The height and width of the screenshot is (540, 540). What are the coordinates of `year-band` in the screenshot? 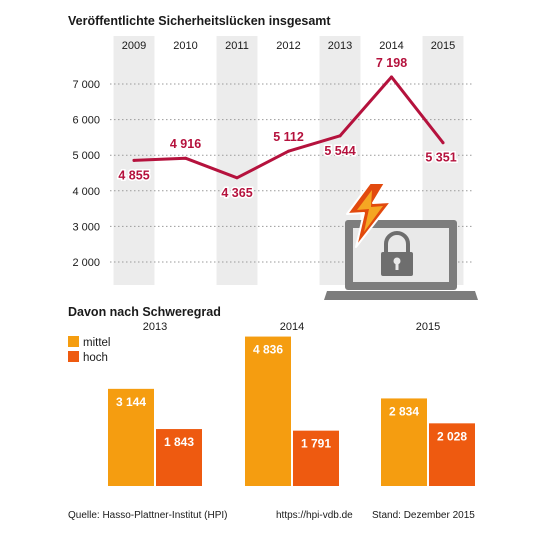 It's located at (237, 160).